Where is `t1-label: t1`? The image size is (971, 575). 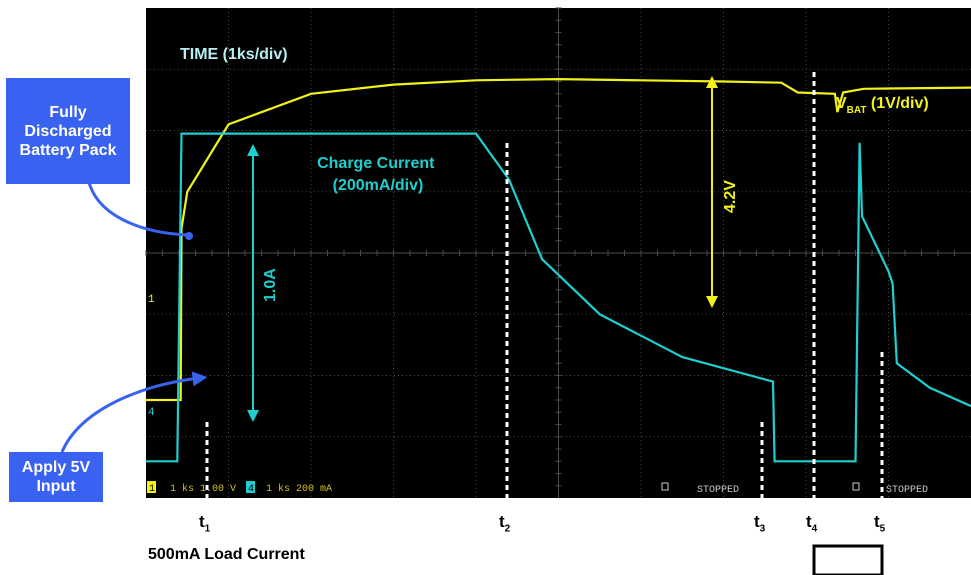
t1-label: t1 is located at coordinates (204, 523).